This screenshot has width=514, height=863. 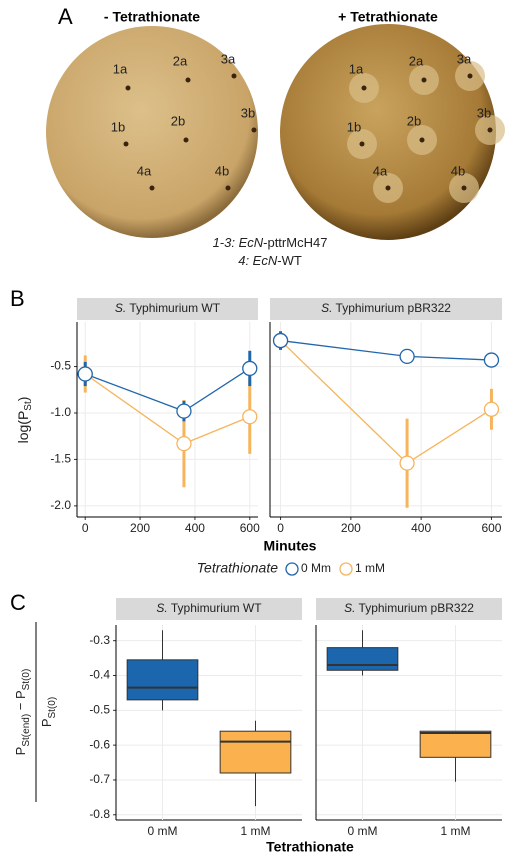 I want to click on panel-label: A, so click(x=65, y=16).